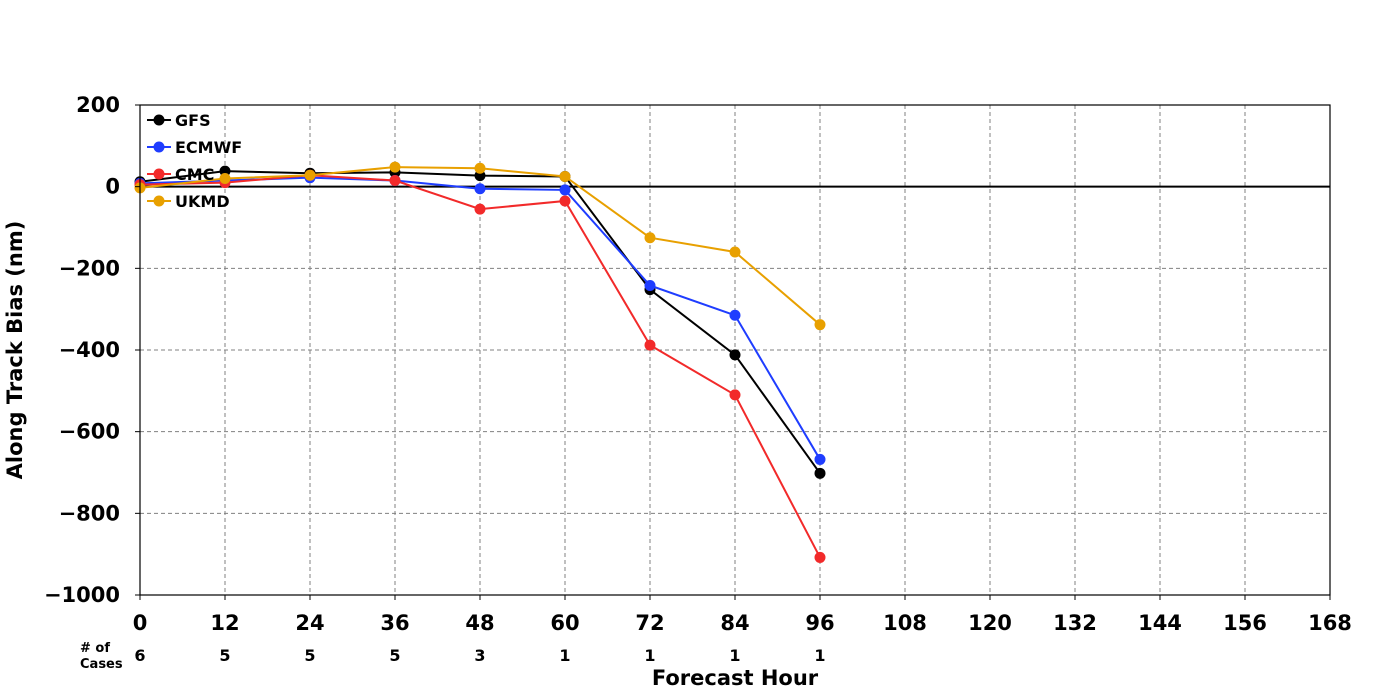  What do you see at coordinates (1160, 623) in the screenshot?
I see `x-tick-label: 144` at bounding box center [1160, 623].